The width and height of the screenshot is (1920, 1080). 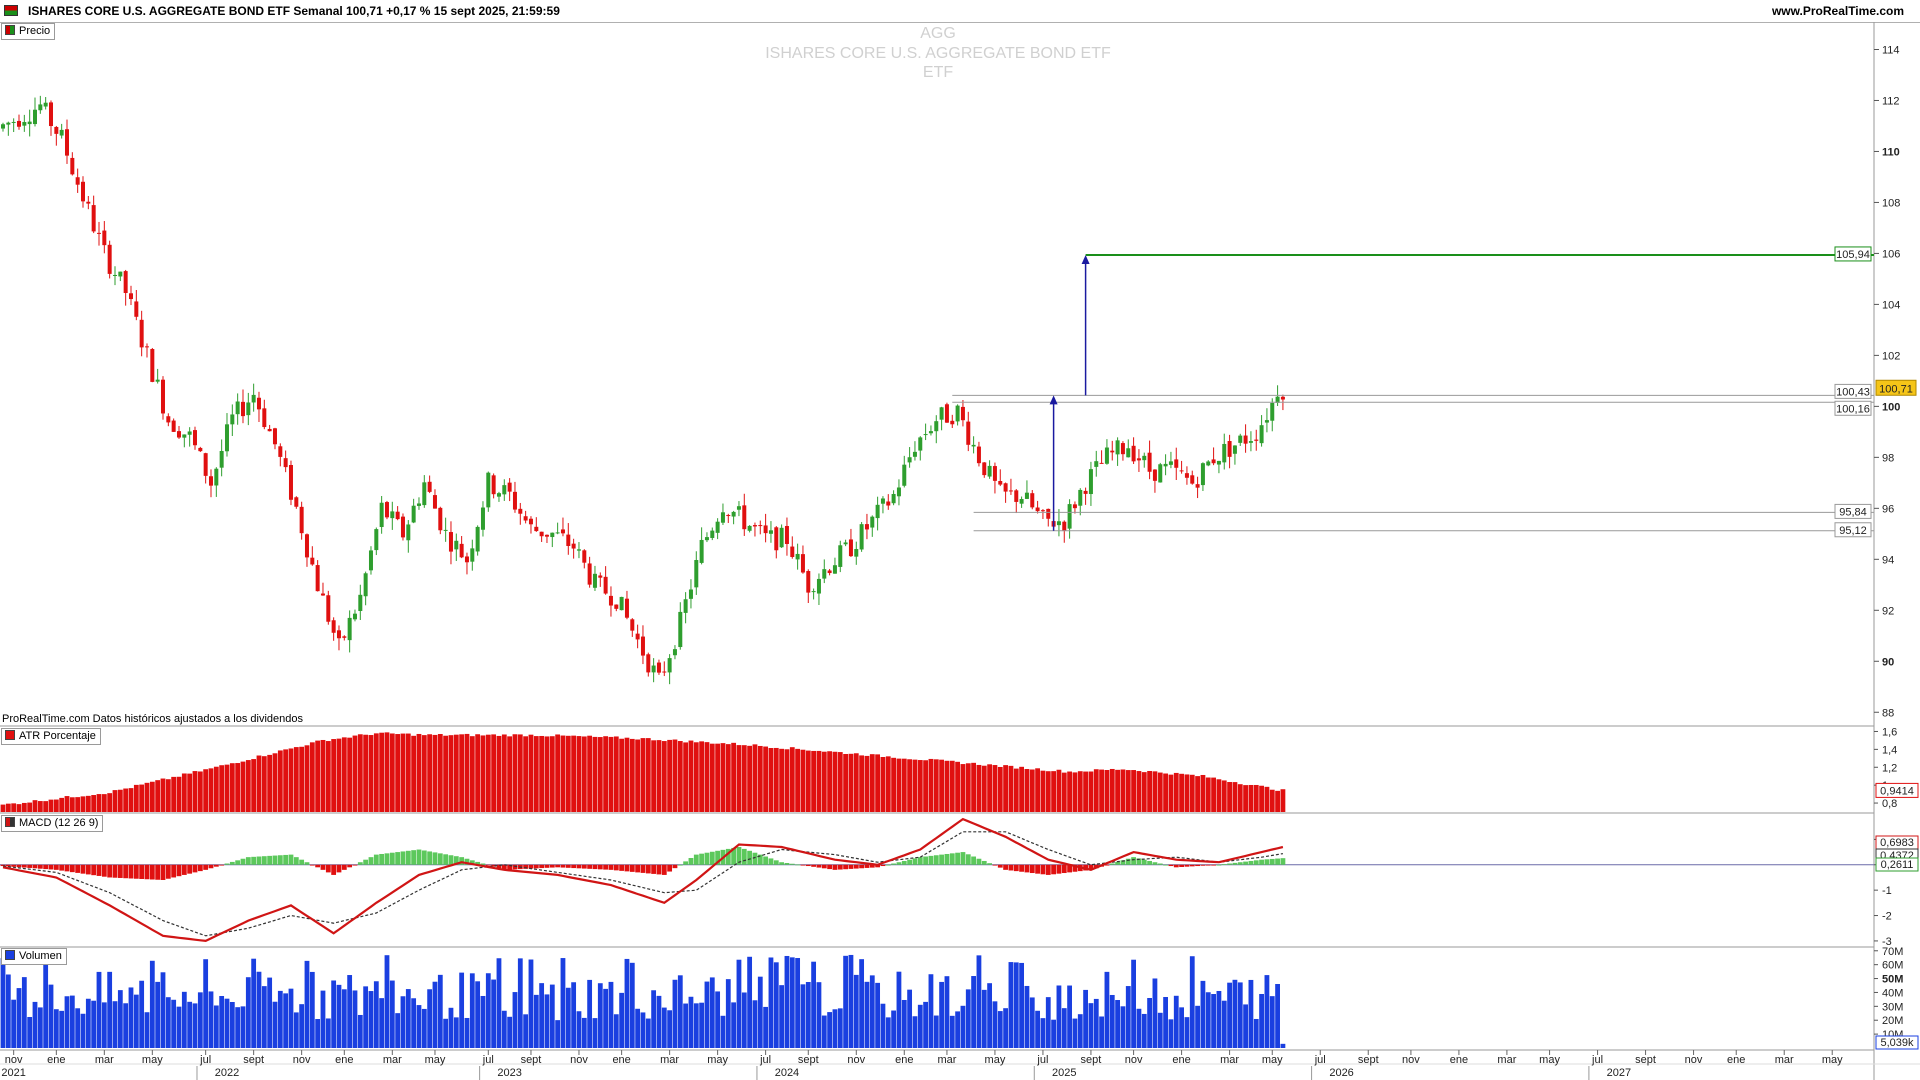 What do you see at coordinates (28, 31) in the screenshot?
I see `price-panel-label: Precio` at bounding box center [28, 31].